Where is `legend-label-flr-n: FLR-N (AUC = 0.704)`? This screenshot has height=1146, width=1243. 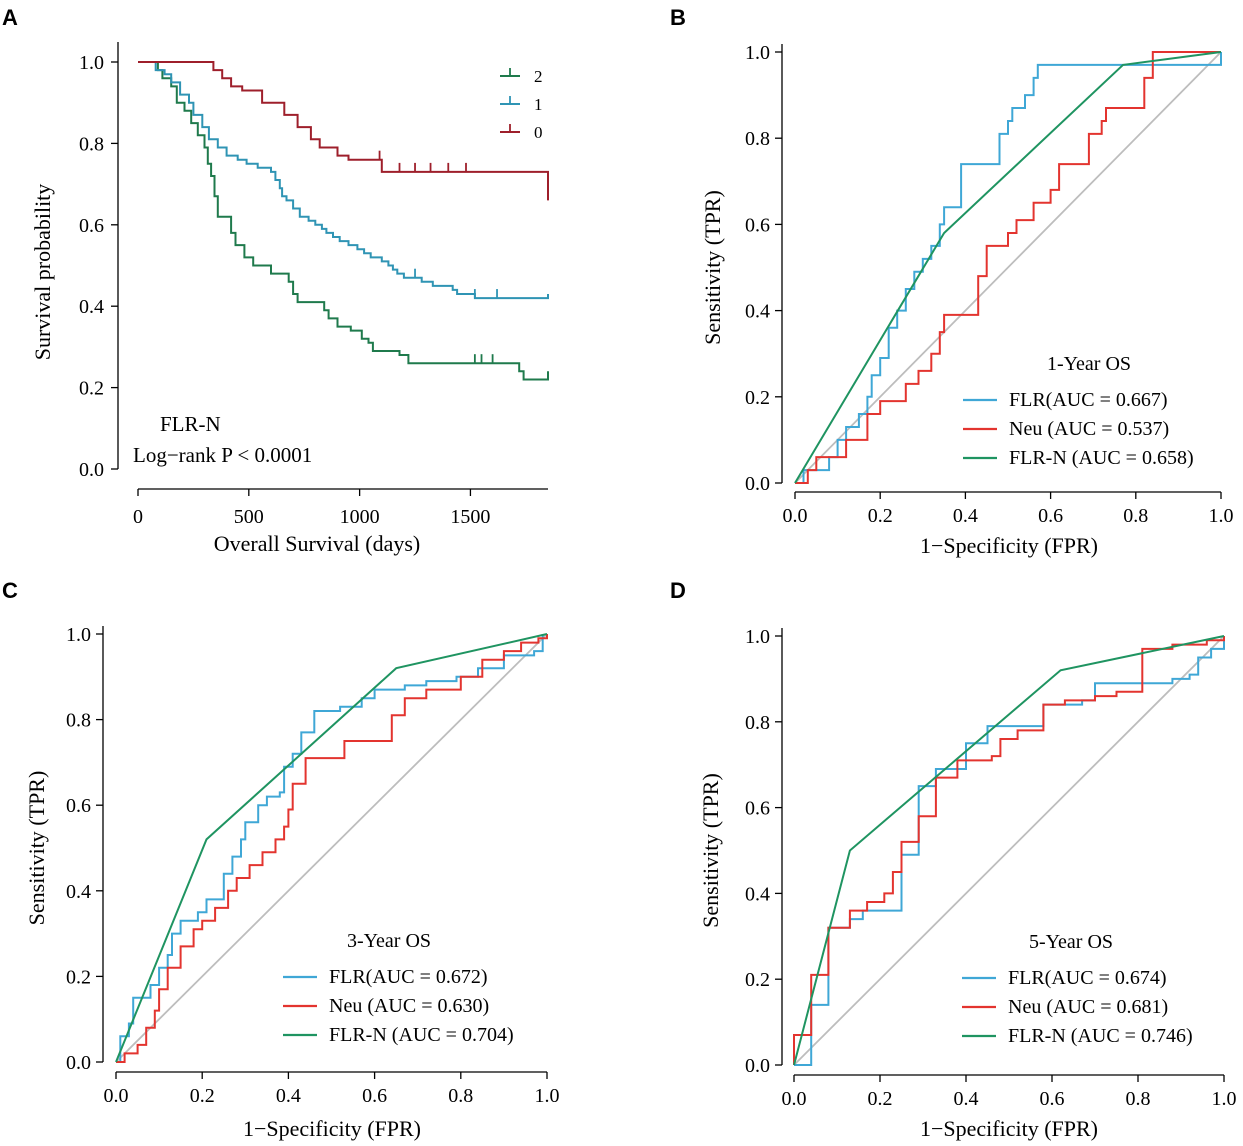
legend-label-flr-n: FLR-N (AUC = 0.704) is located at coordinates (421, 1035).